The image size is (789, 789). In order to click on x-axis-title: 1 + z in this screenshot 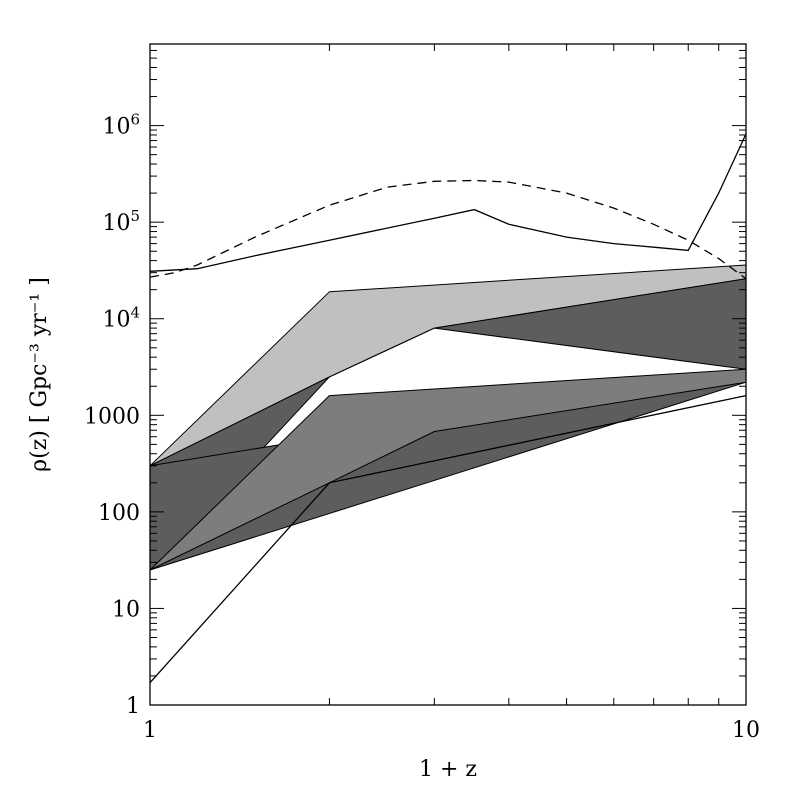, I will do `click(448, 769)`.